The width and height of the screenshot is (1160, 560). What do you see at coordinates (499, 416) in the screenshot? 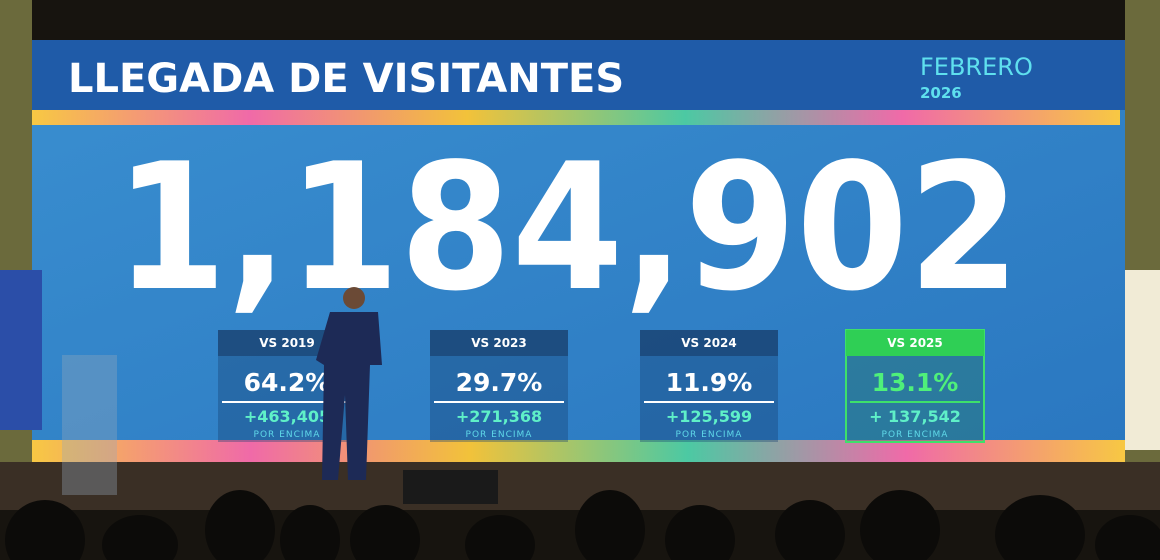
I see `card-delta: +271,368` at bounding box center [499, 416].